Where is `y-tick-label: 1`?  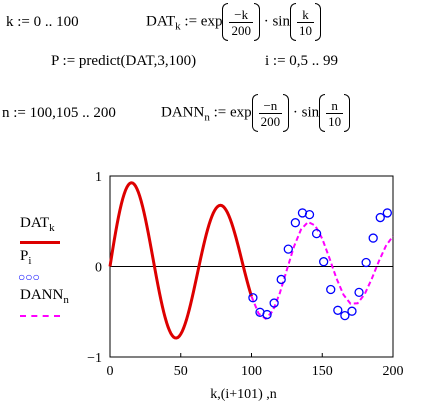 y-tick-label: 1 is located at coordinates (98, 177).